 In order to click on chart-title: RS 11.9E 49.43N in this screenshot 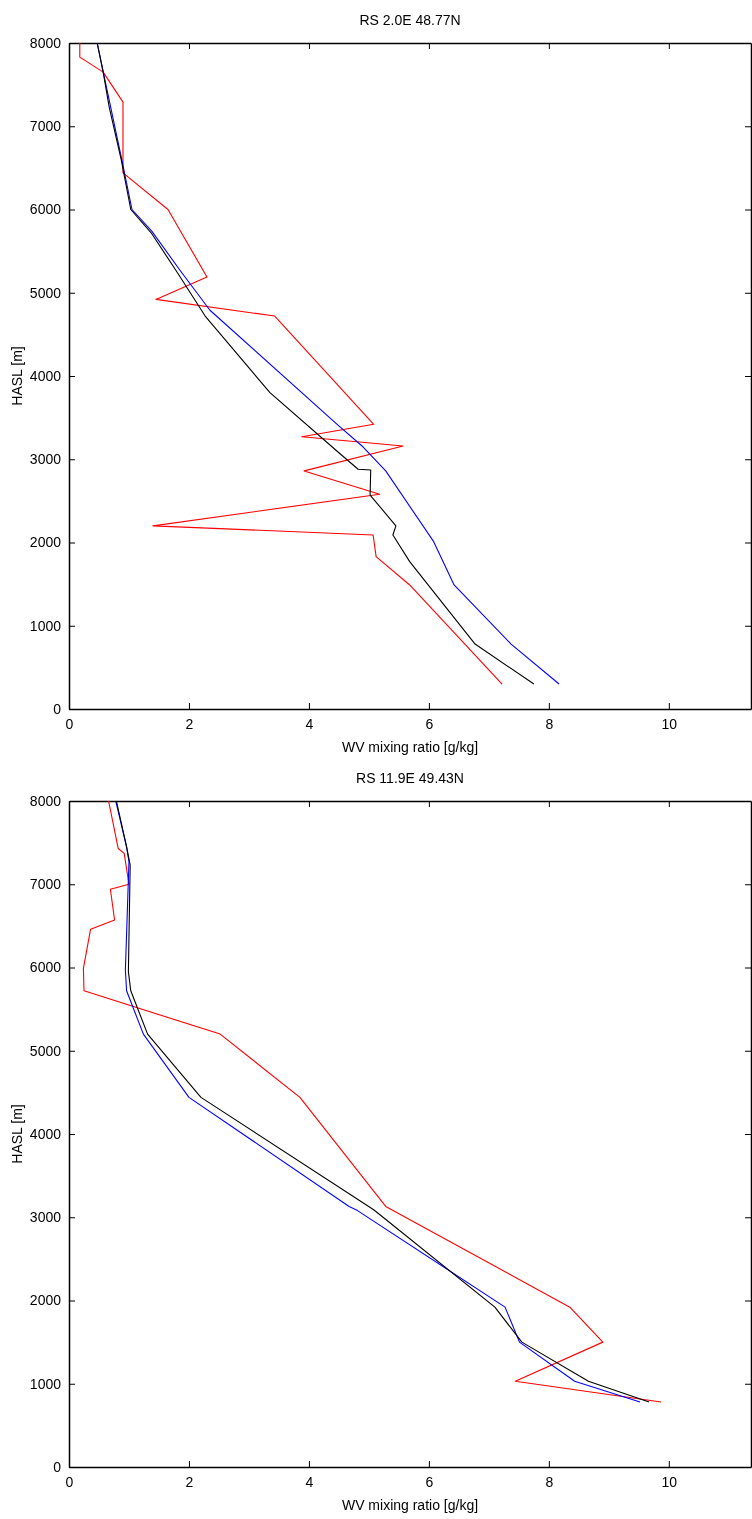, I will do `click(410, 778)`.